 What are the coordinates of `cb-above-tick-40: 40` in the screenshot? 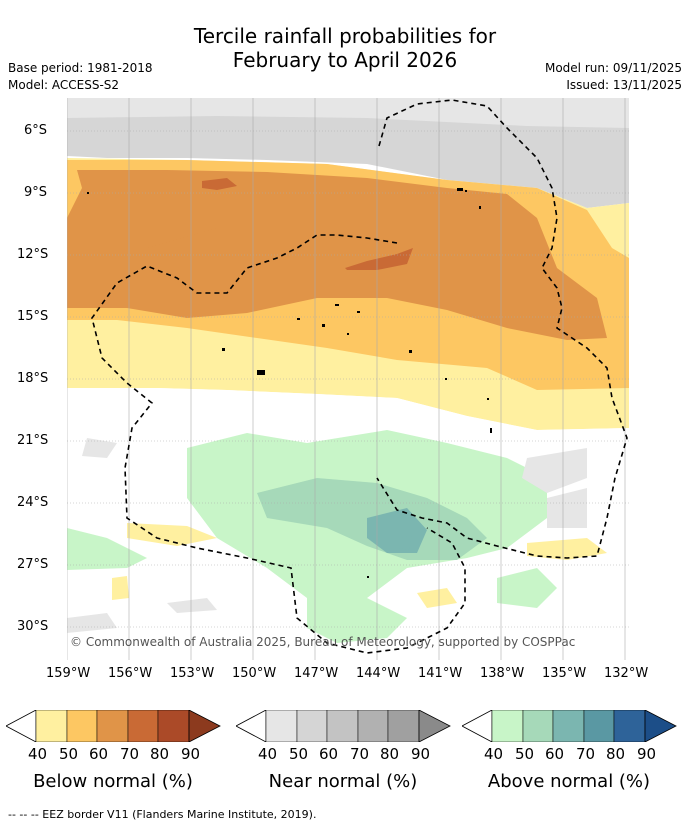 It's located at (494, 754).